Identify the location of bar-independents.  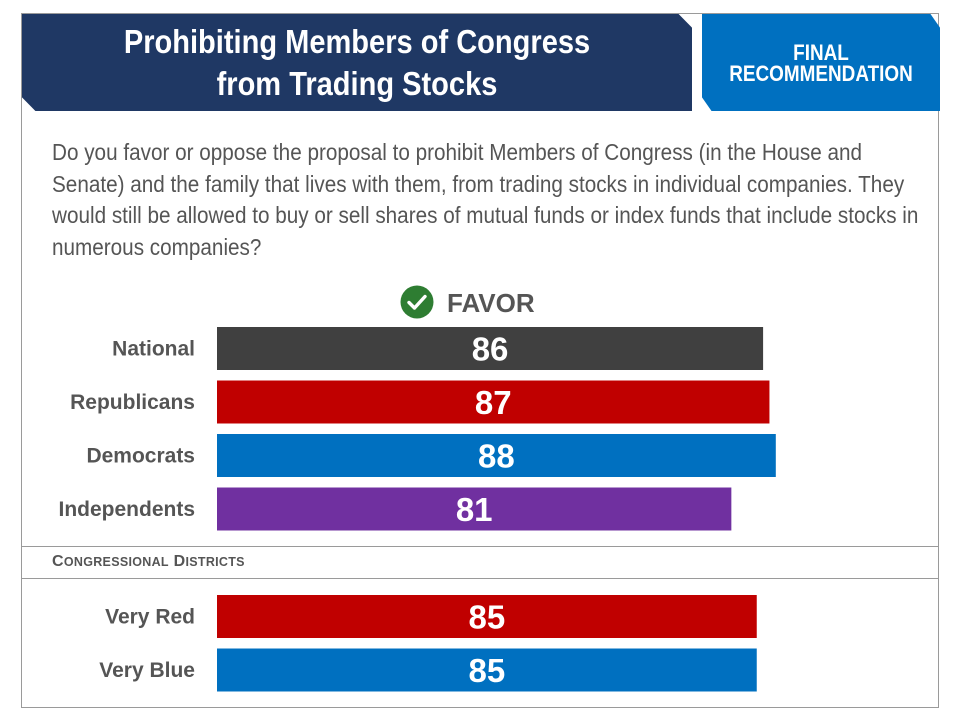
(474, 509).